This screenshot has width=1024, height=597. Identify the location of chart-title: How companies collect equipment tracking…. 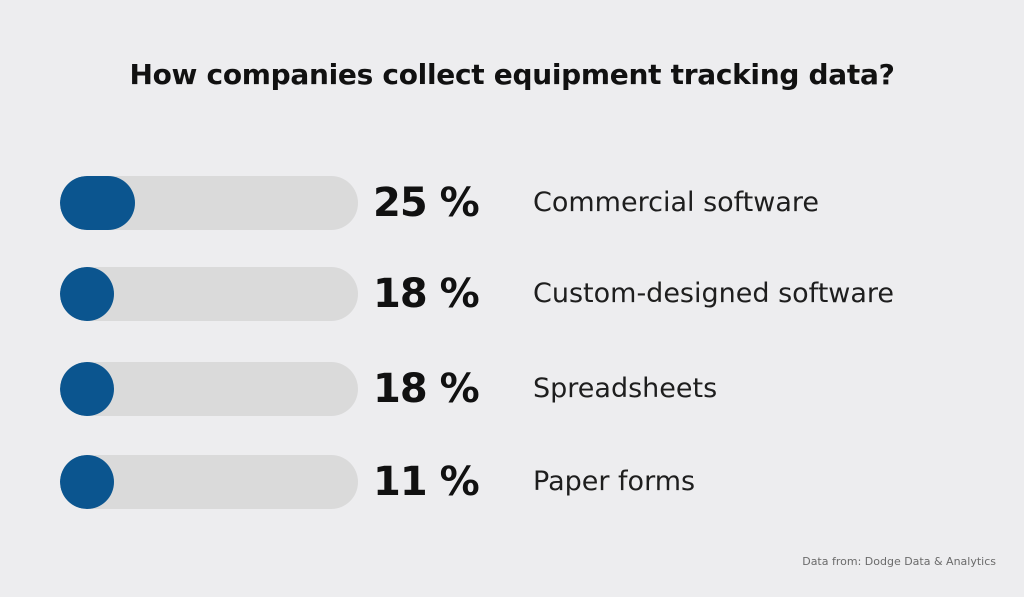
(512, 74).